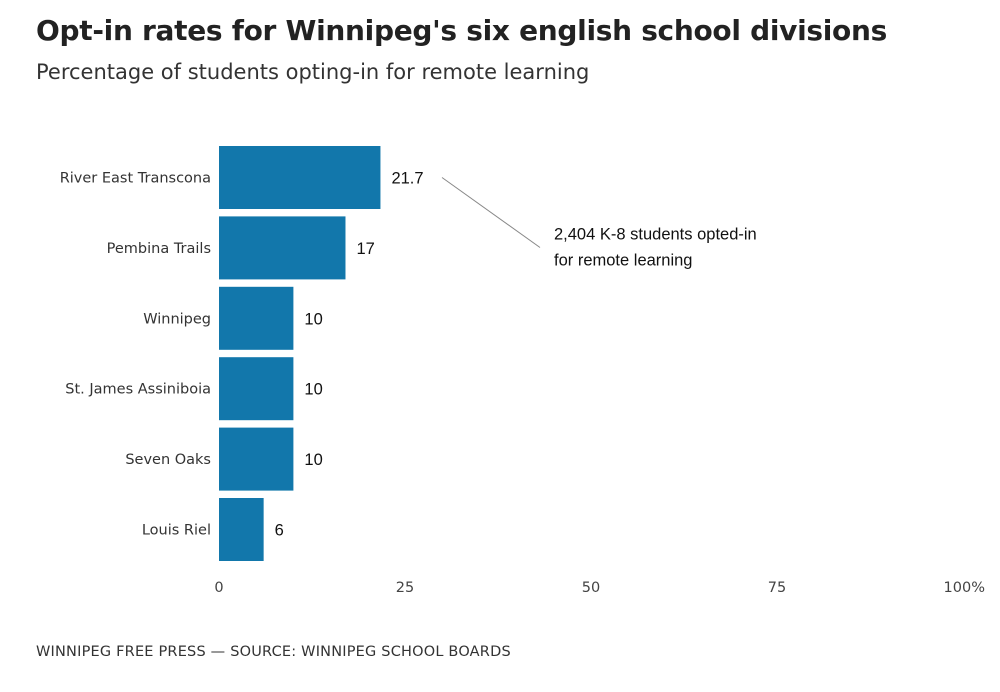 This screenshot has width=1000, height=692. I want to click on x-axis-ticks: 0 25 50 75 100%, so click(599, 588).